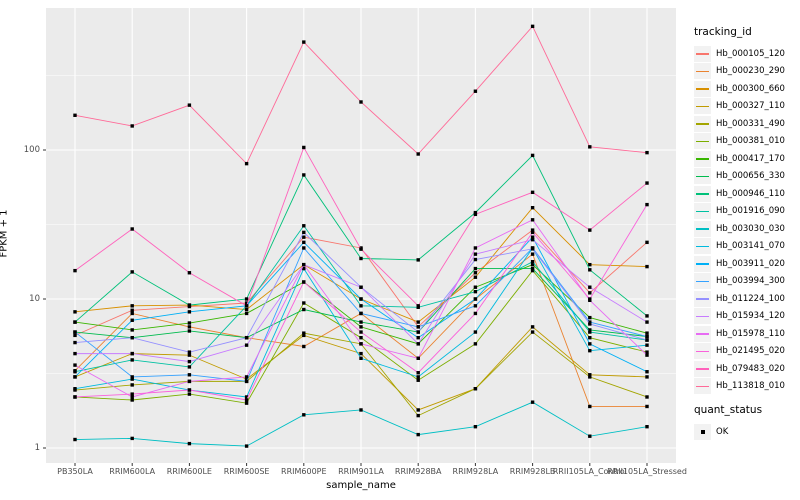 This screenshot has height=500, width=800. What do you see at coordinates (75, 471) in the screenshot?
I see `x-tick-label: PB350LA` at bounding box center [75, 471].